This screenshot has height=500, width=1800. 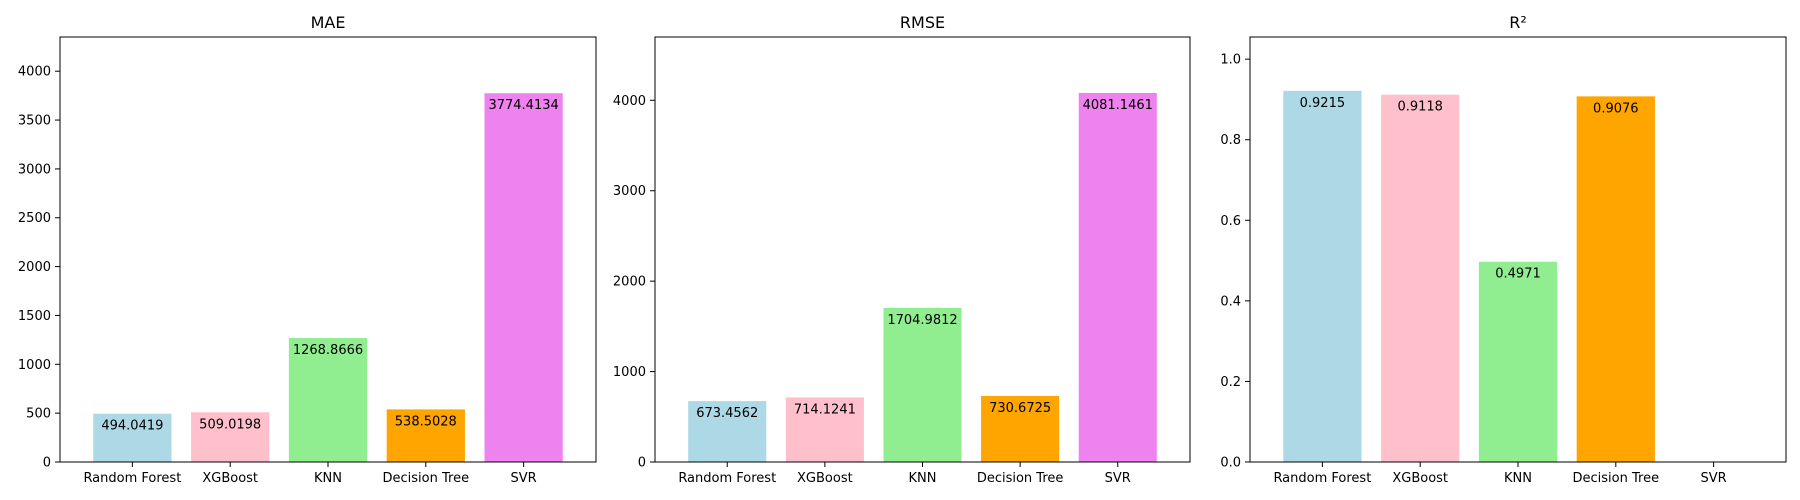 What do you see at coordinates (34, 72) in the screenshot?
I see `mae-ytick-label-8: 4000` at bounding box center [34, 72].